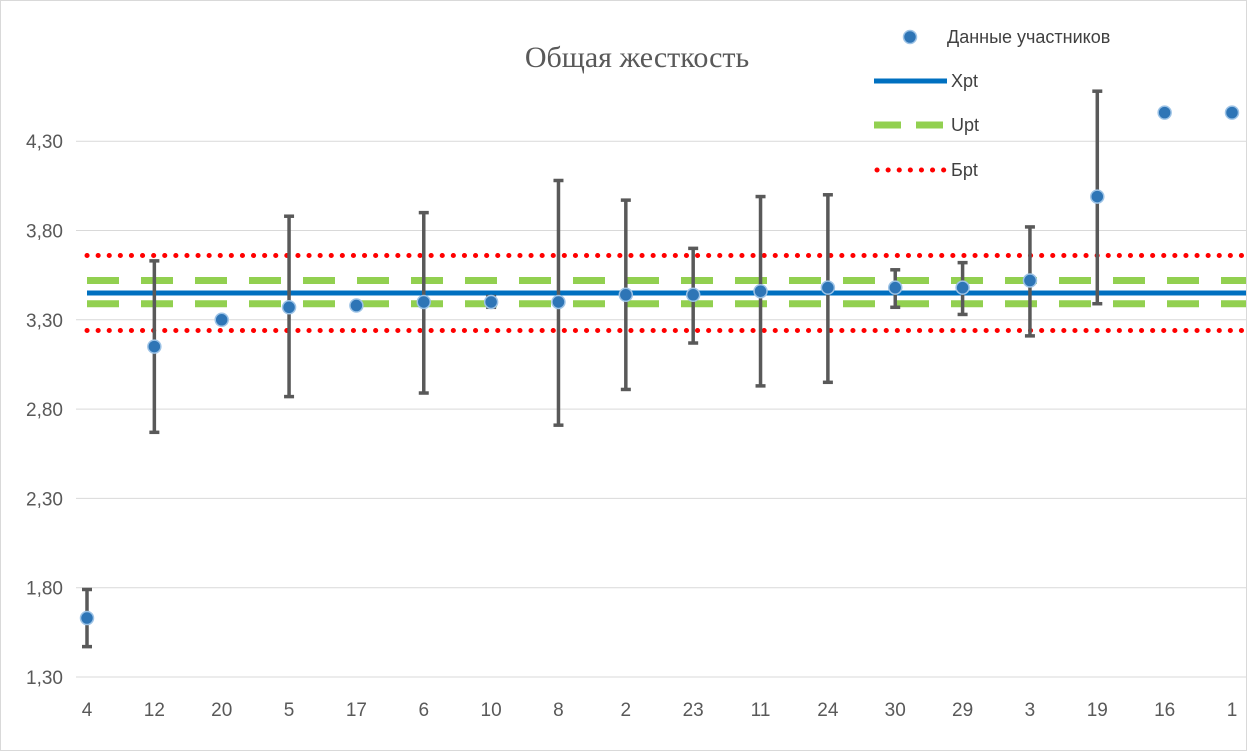  I want to click on legend-item: Upt, so click(926, 125).